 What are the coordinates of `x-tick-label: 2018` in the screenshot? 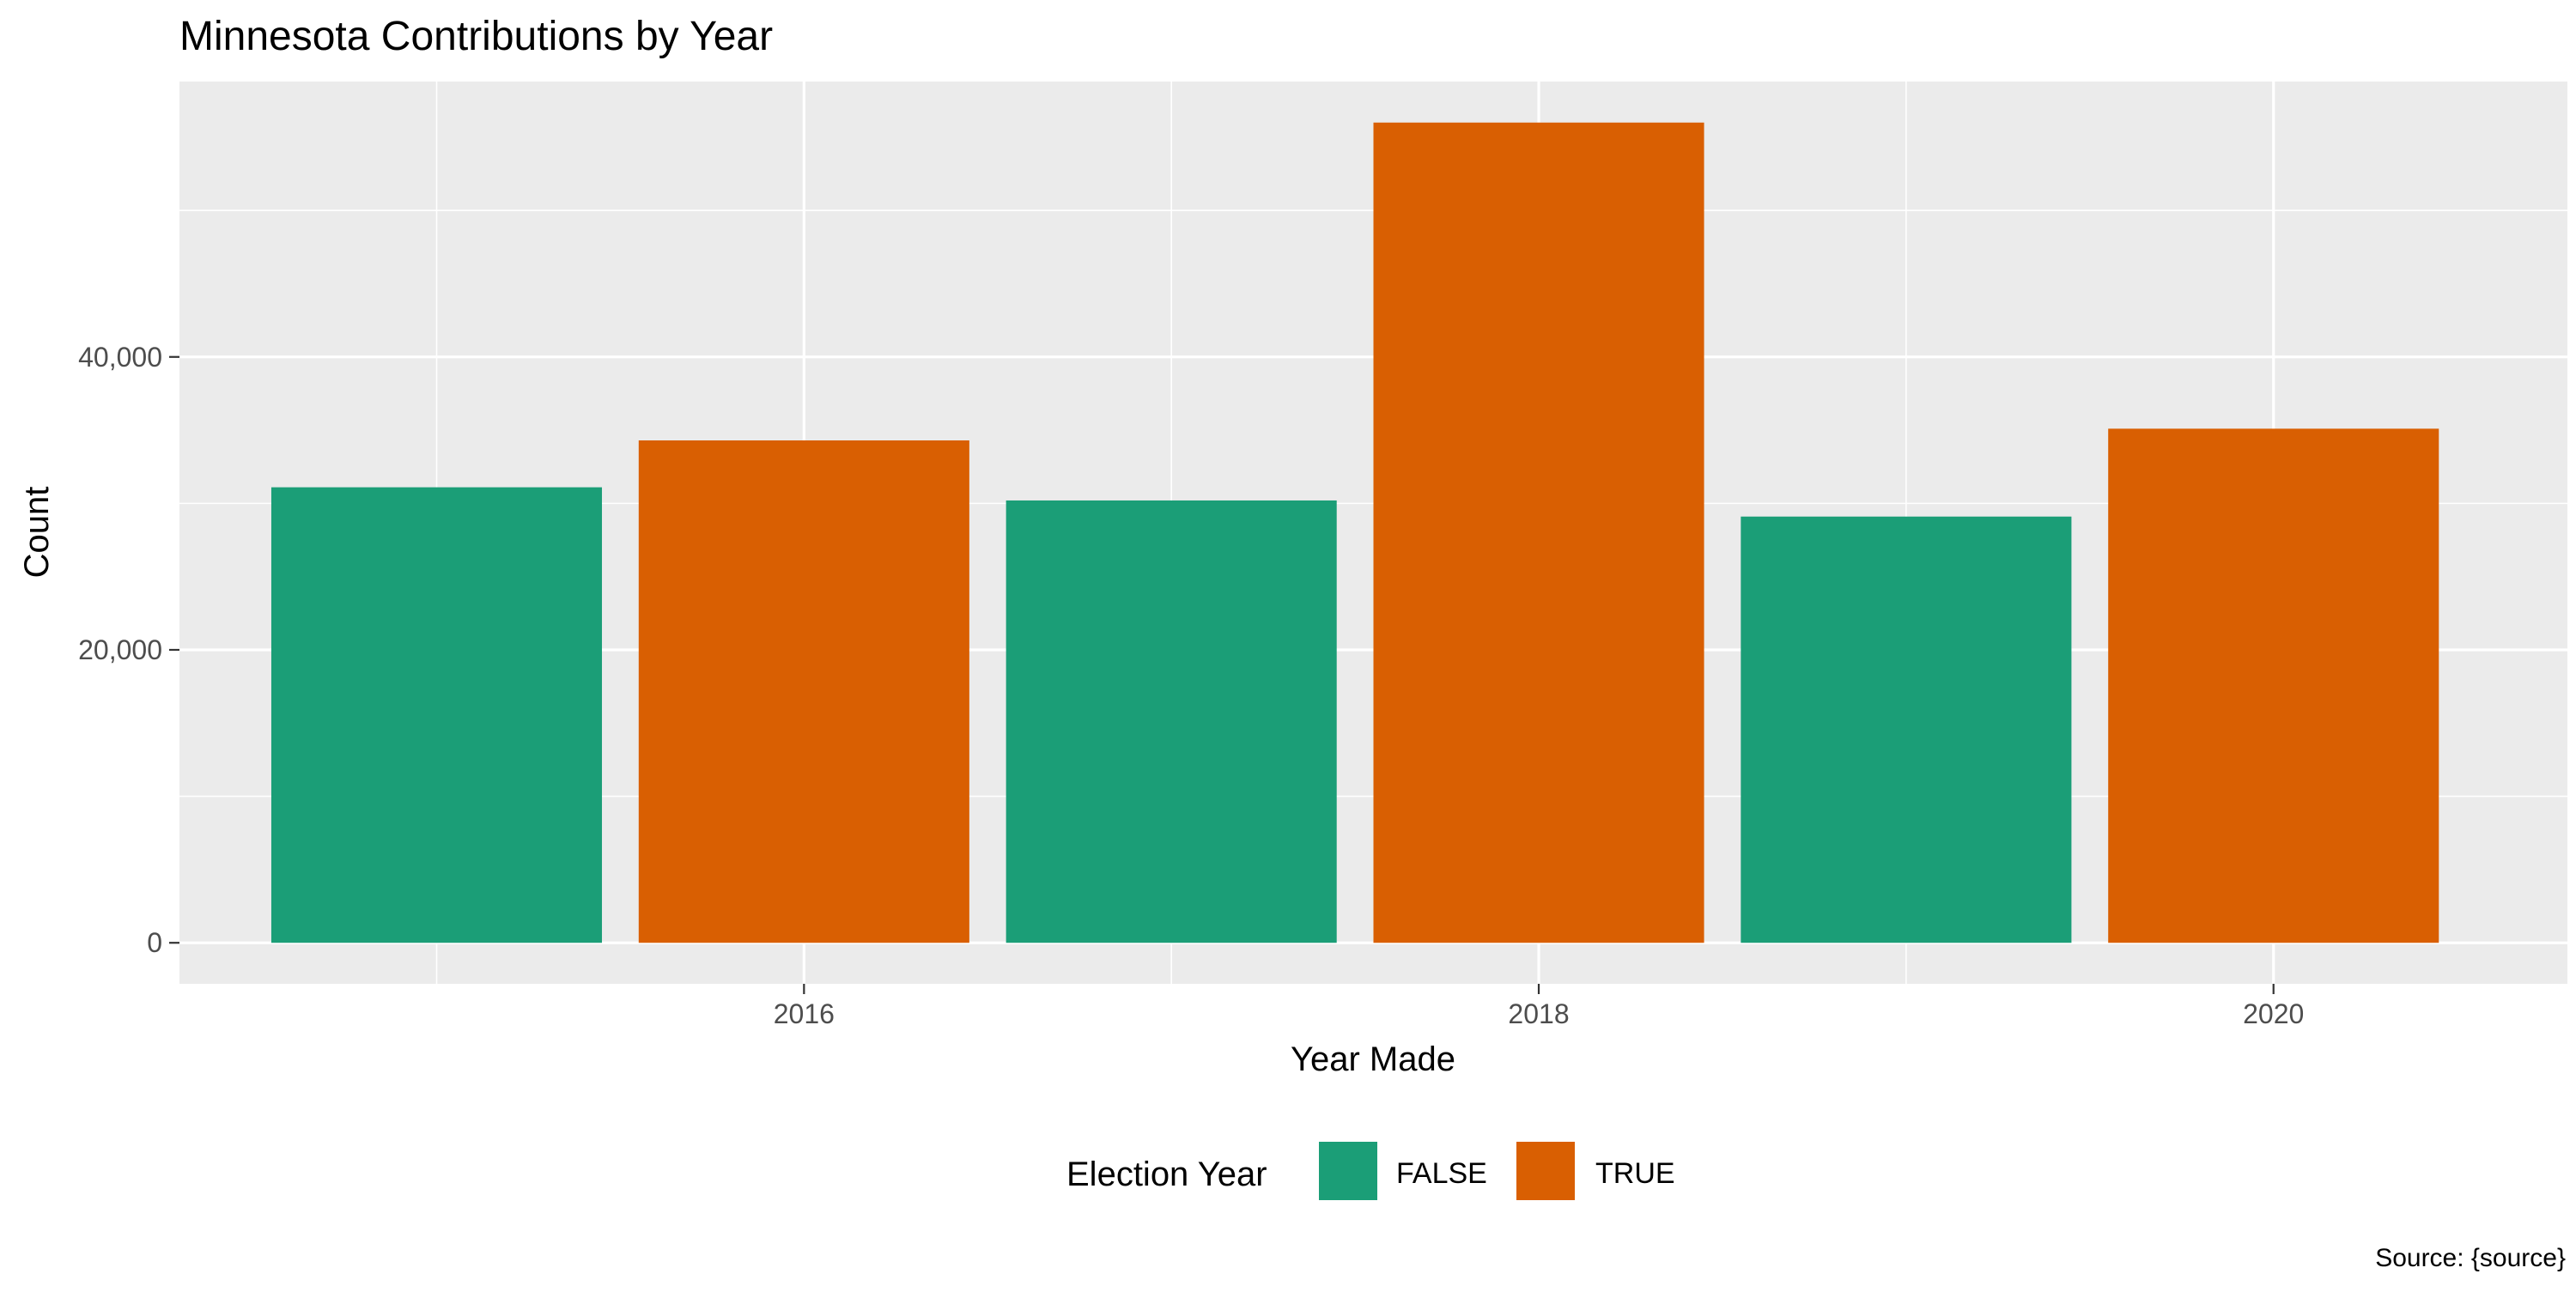 It's located at (1539, 1013).